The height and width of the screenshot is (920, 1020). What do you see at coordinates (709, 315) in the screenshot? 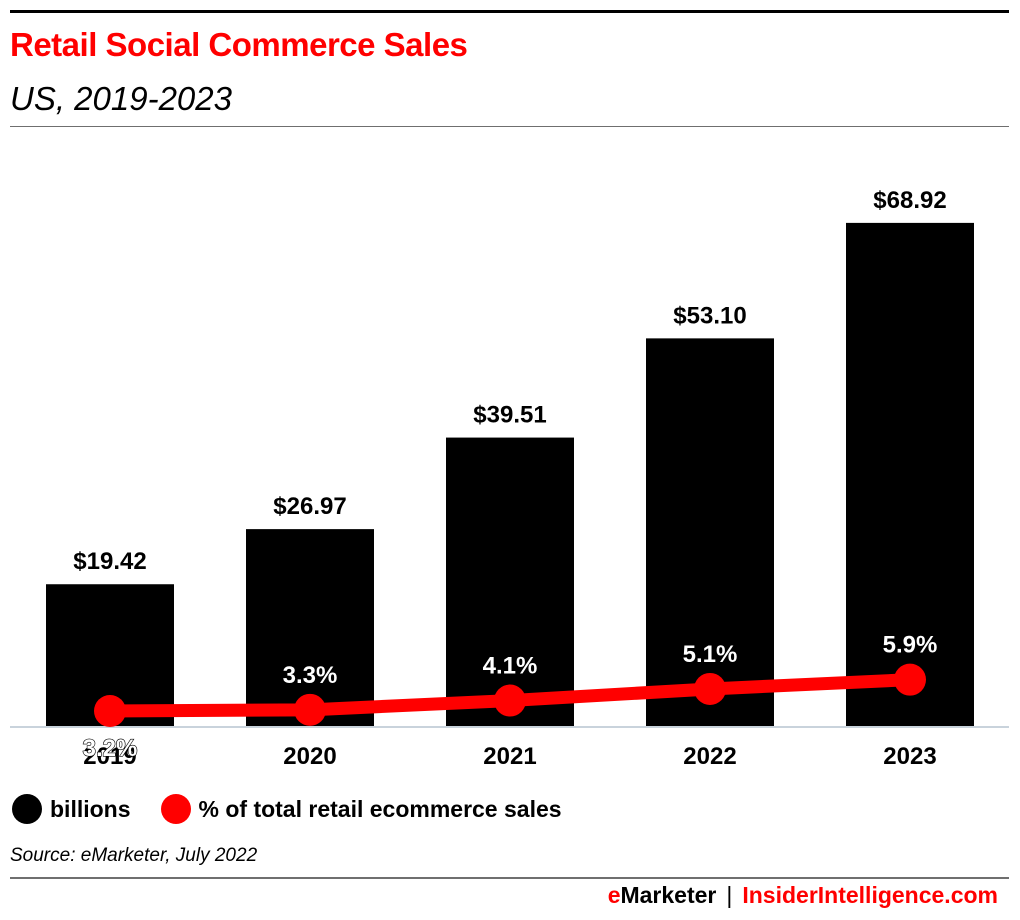
I see `bar-value-label-2022: $53.10` at bounding box center [709, 315].